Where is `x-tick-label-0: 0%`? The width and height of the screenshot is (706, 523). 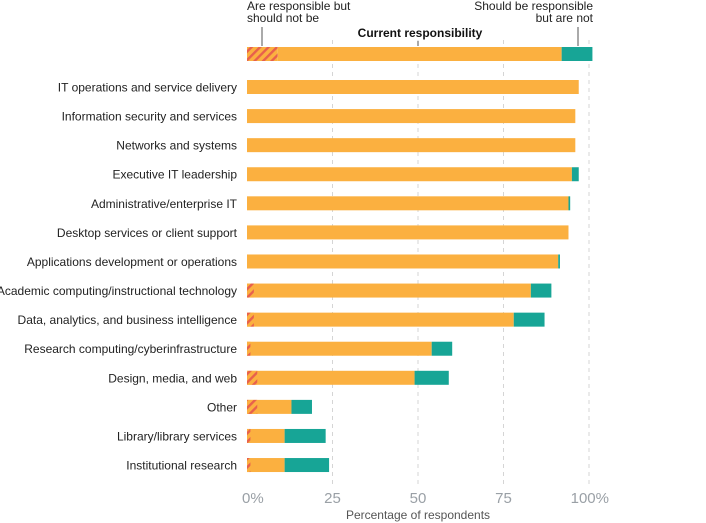
x-tick-label-0: 0% is located at coordinates (253, 498).